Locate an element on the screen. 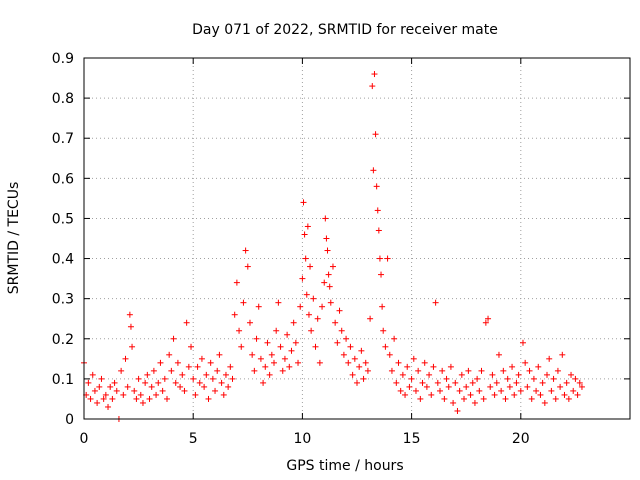 The width and height of the screenshot is (640, 480). x-tick-label: 10 is located at coordinates (302, 439).